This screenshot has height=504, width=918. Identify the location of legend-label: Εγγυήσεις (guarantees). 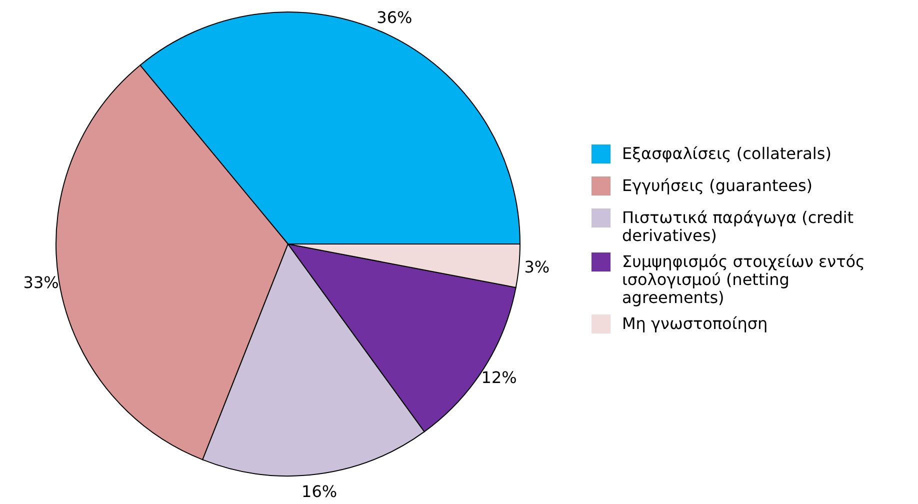
(717, 185).